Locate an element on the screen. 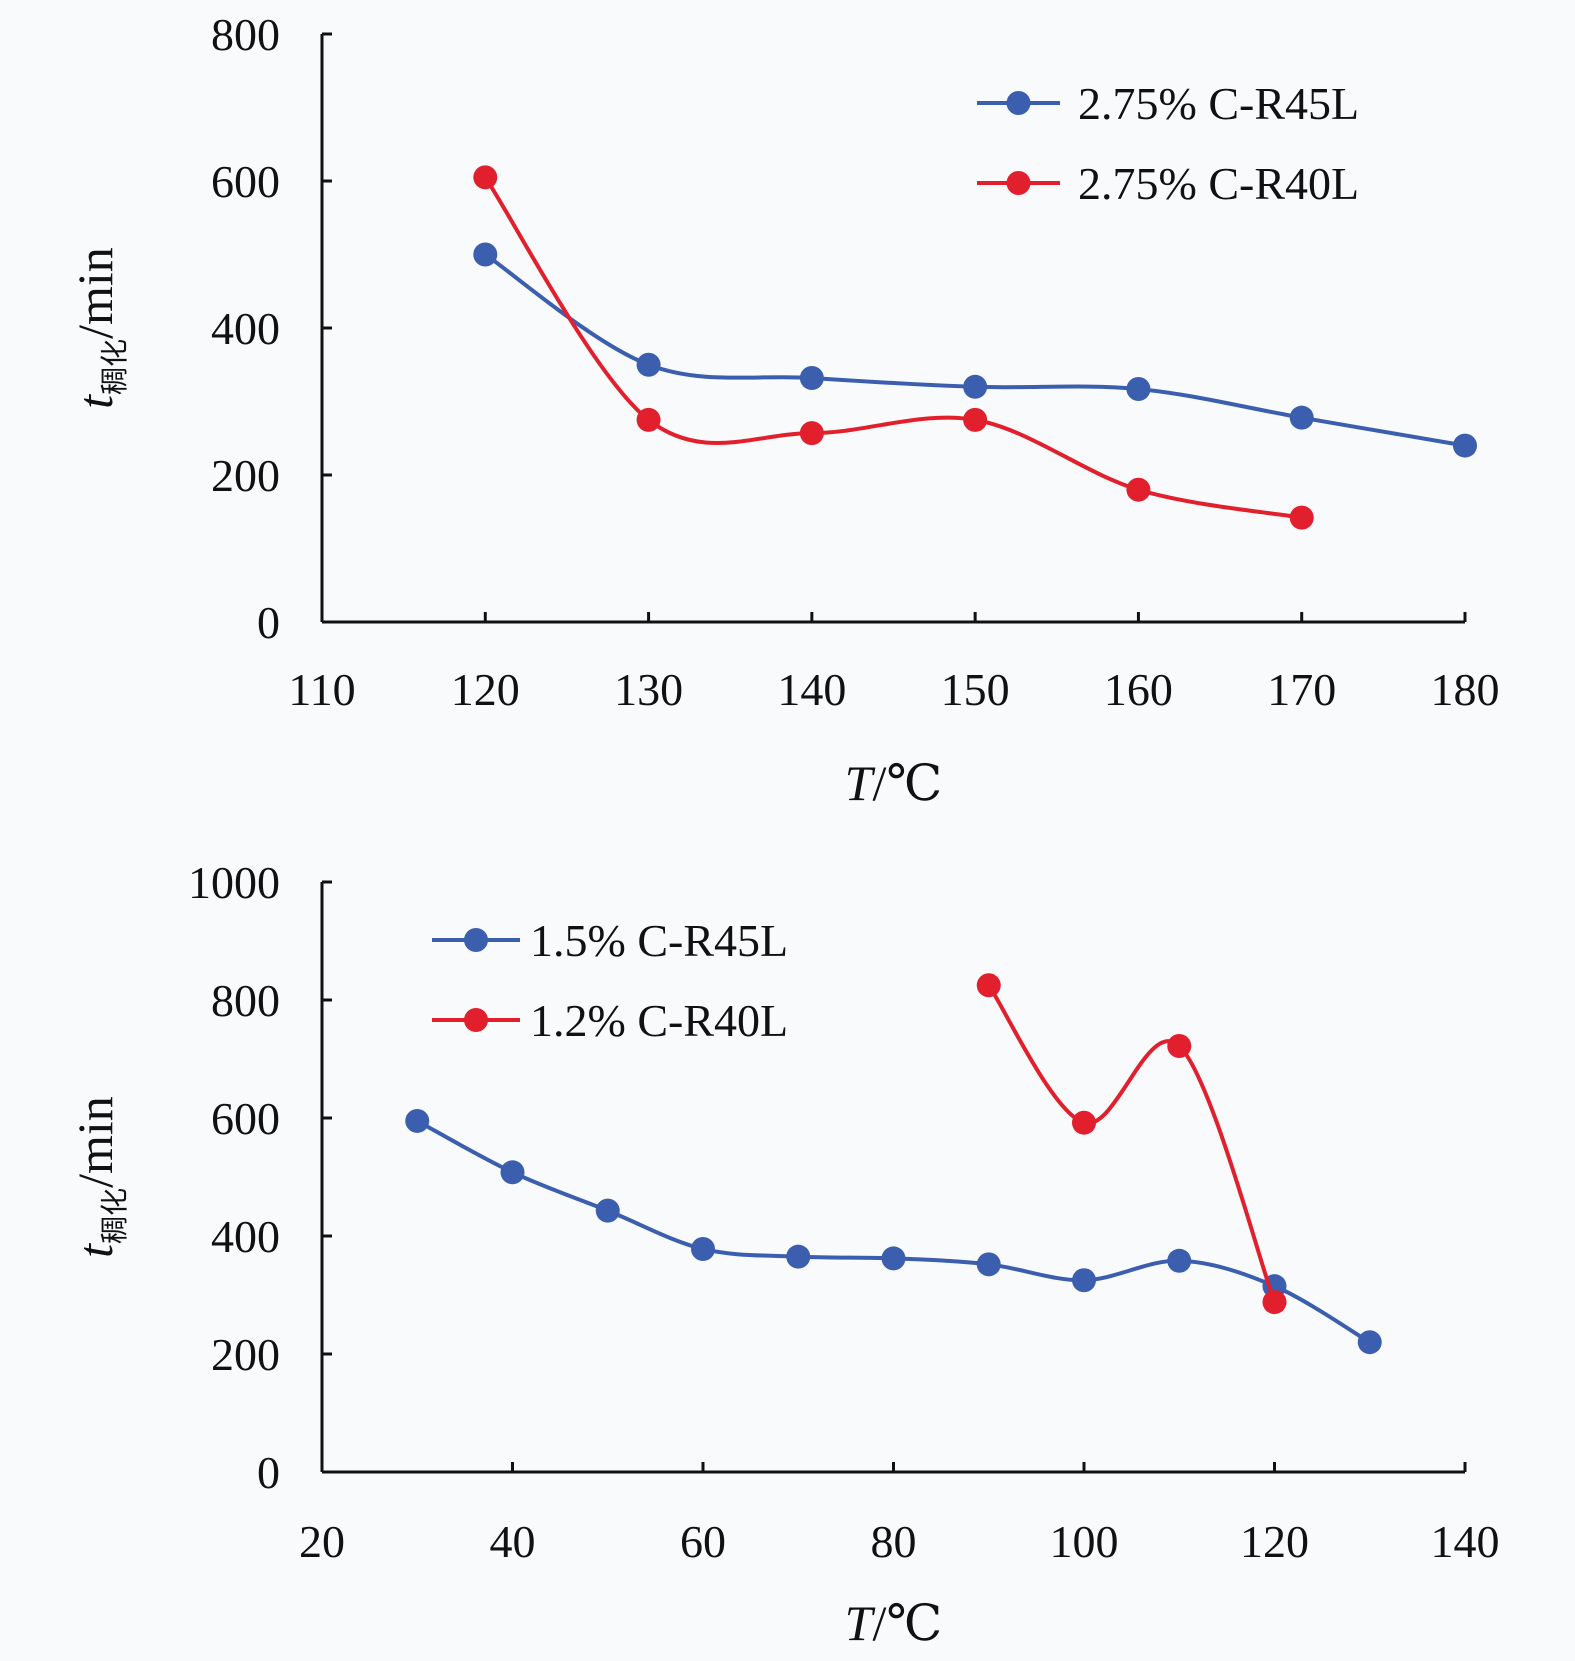 The image size is (1575, 1661). legend-entry: 1.5% C-R45L is located at coordinates (610, 940).